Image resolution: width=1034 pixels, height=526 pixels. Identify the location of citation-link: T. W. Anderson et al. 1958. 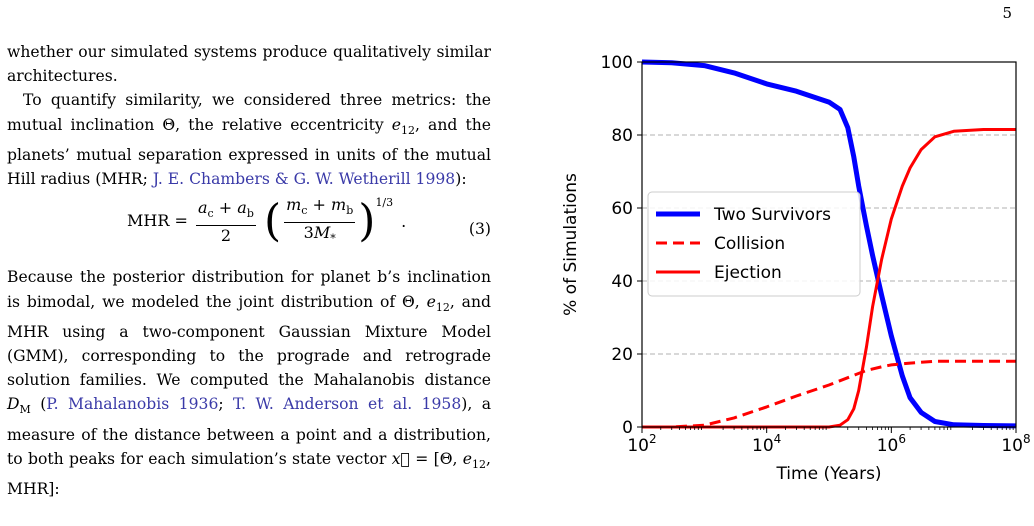
(347, 404).